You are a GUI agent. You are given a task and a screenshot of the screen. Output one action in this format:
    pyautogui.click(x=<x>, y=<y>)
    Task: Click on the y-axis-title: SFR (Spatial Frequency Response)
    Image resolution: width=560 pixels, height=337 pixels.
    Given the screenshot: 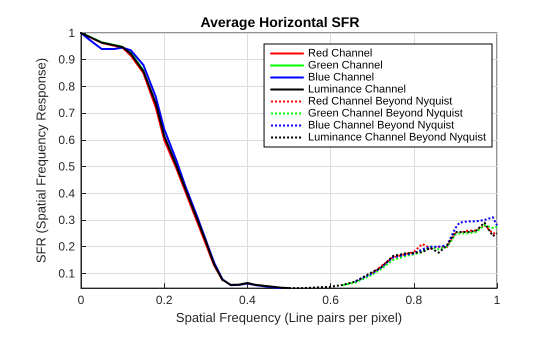 What is the action you would take?
    pyautogui.click(x=40, y=161)
    